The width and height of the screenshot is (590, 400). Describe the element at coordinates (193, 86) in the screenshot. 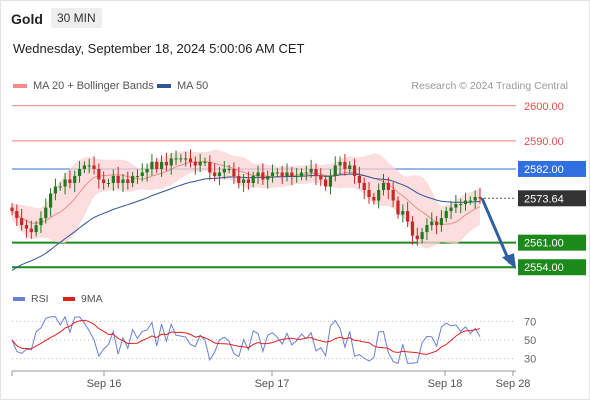

I see `legend-label-ma50: MA 50` at that location.